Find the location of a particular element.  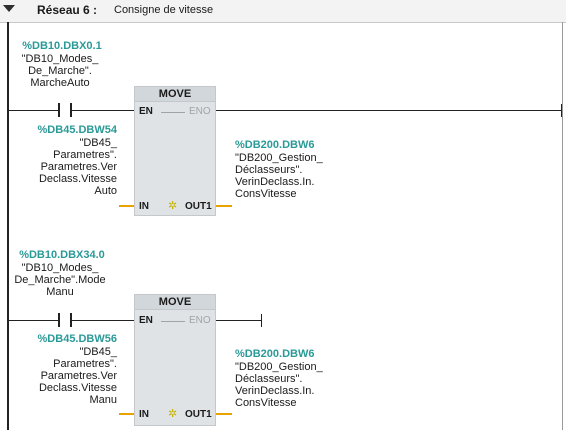

collapse-arrow-icon is located at coordinates (9, 8).